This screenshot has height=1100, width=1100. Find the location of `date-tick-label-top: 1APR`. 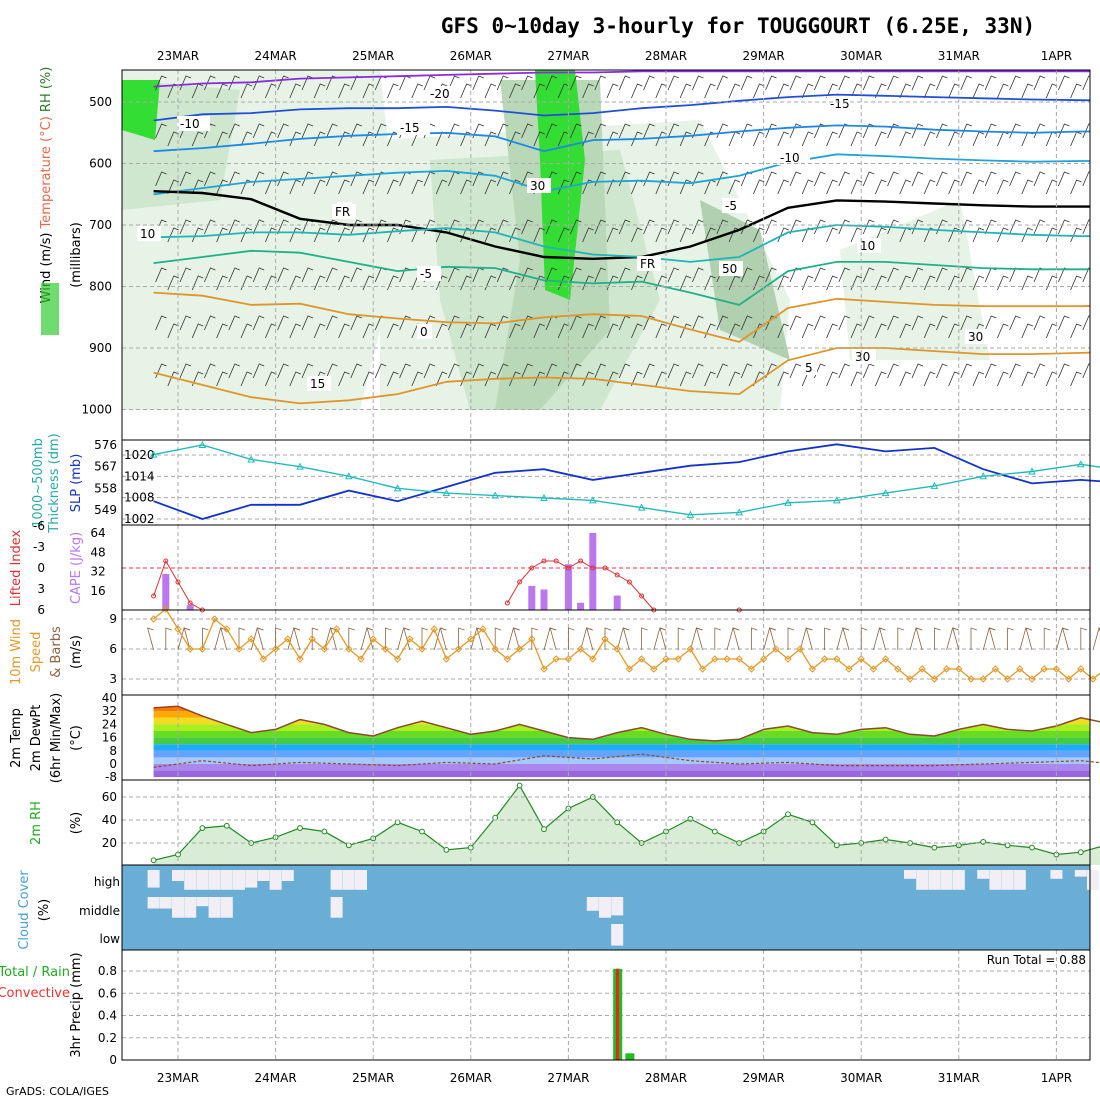

date-tick-label-top: 1APR is located at coordinates (1056, 56).